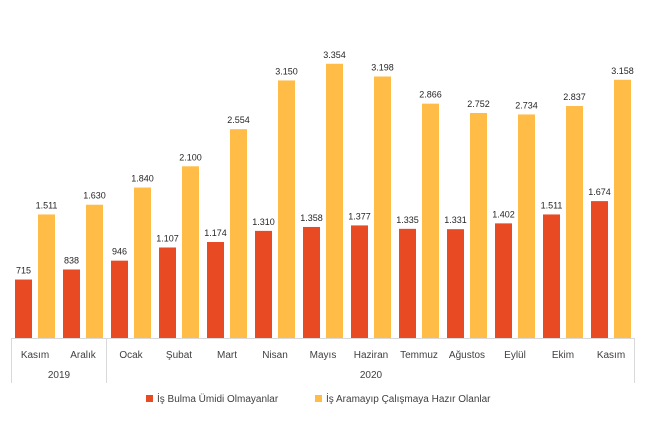 The image size is (646, 426). I want to click on legend-label-1: İş Bulma Ümidi Olmayanlar, so click(218, 398).